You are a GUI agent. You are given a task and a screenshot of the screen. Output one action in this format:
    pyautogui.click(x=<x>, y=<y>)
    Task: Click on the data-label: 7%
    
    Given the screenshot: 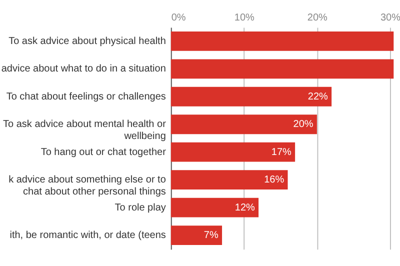 What is the action you would take?
    pyautogui.click(x=211, y=235)
    